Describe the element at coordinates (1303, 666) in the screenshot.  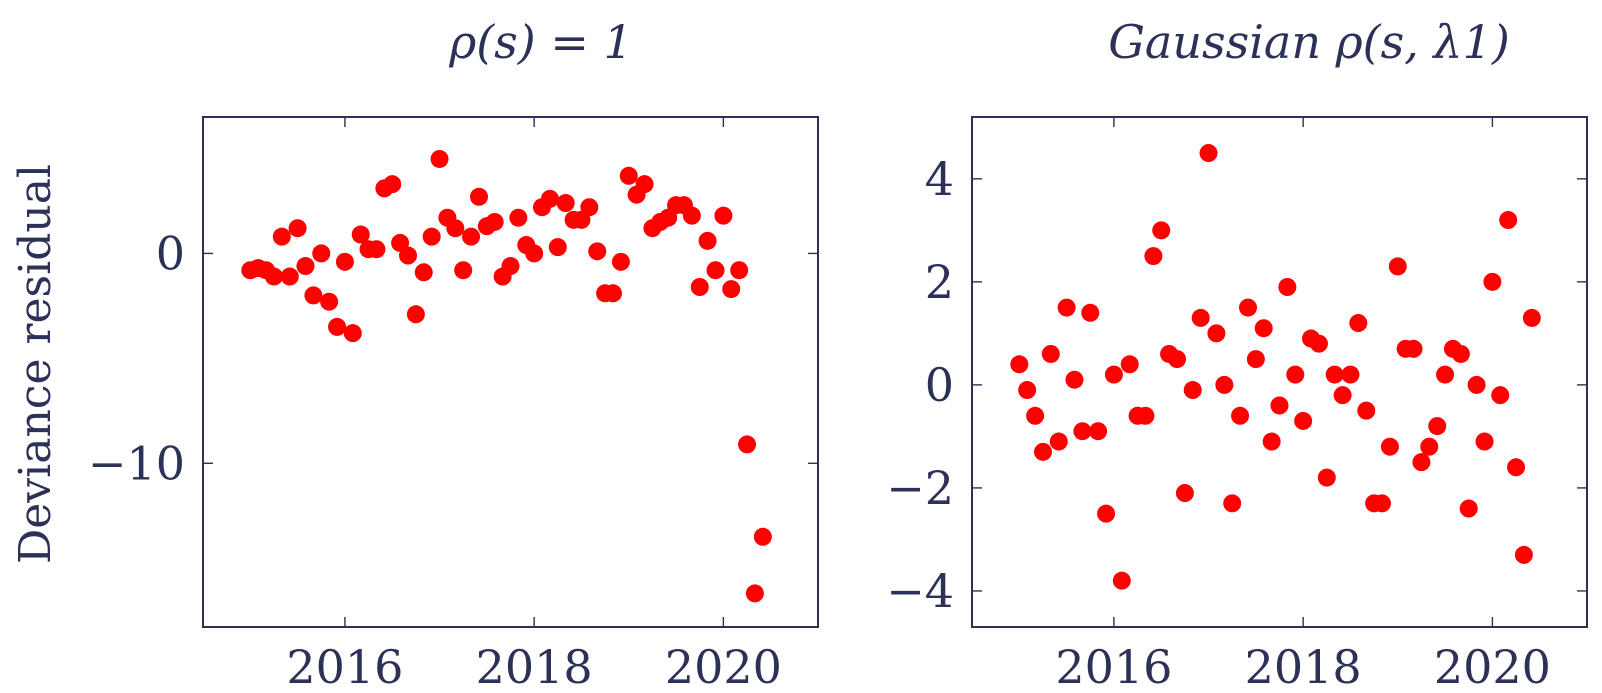
I see `right-x-tick-label: 2018` at that location.